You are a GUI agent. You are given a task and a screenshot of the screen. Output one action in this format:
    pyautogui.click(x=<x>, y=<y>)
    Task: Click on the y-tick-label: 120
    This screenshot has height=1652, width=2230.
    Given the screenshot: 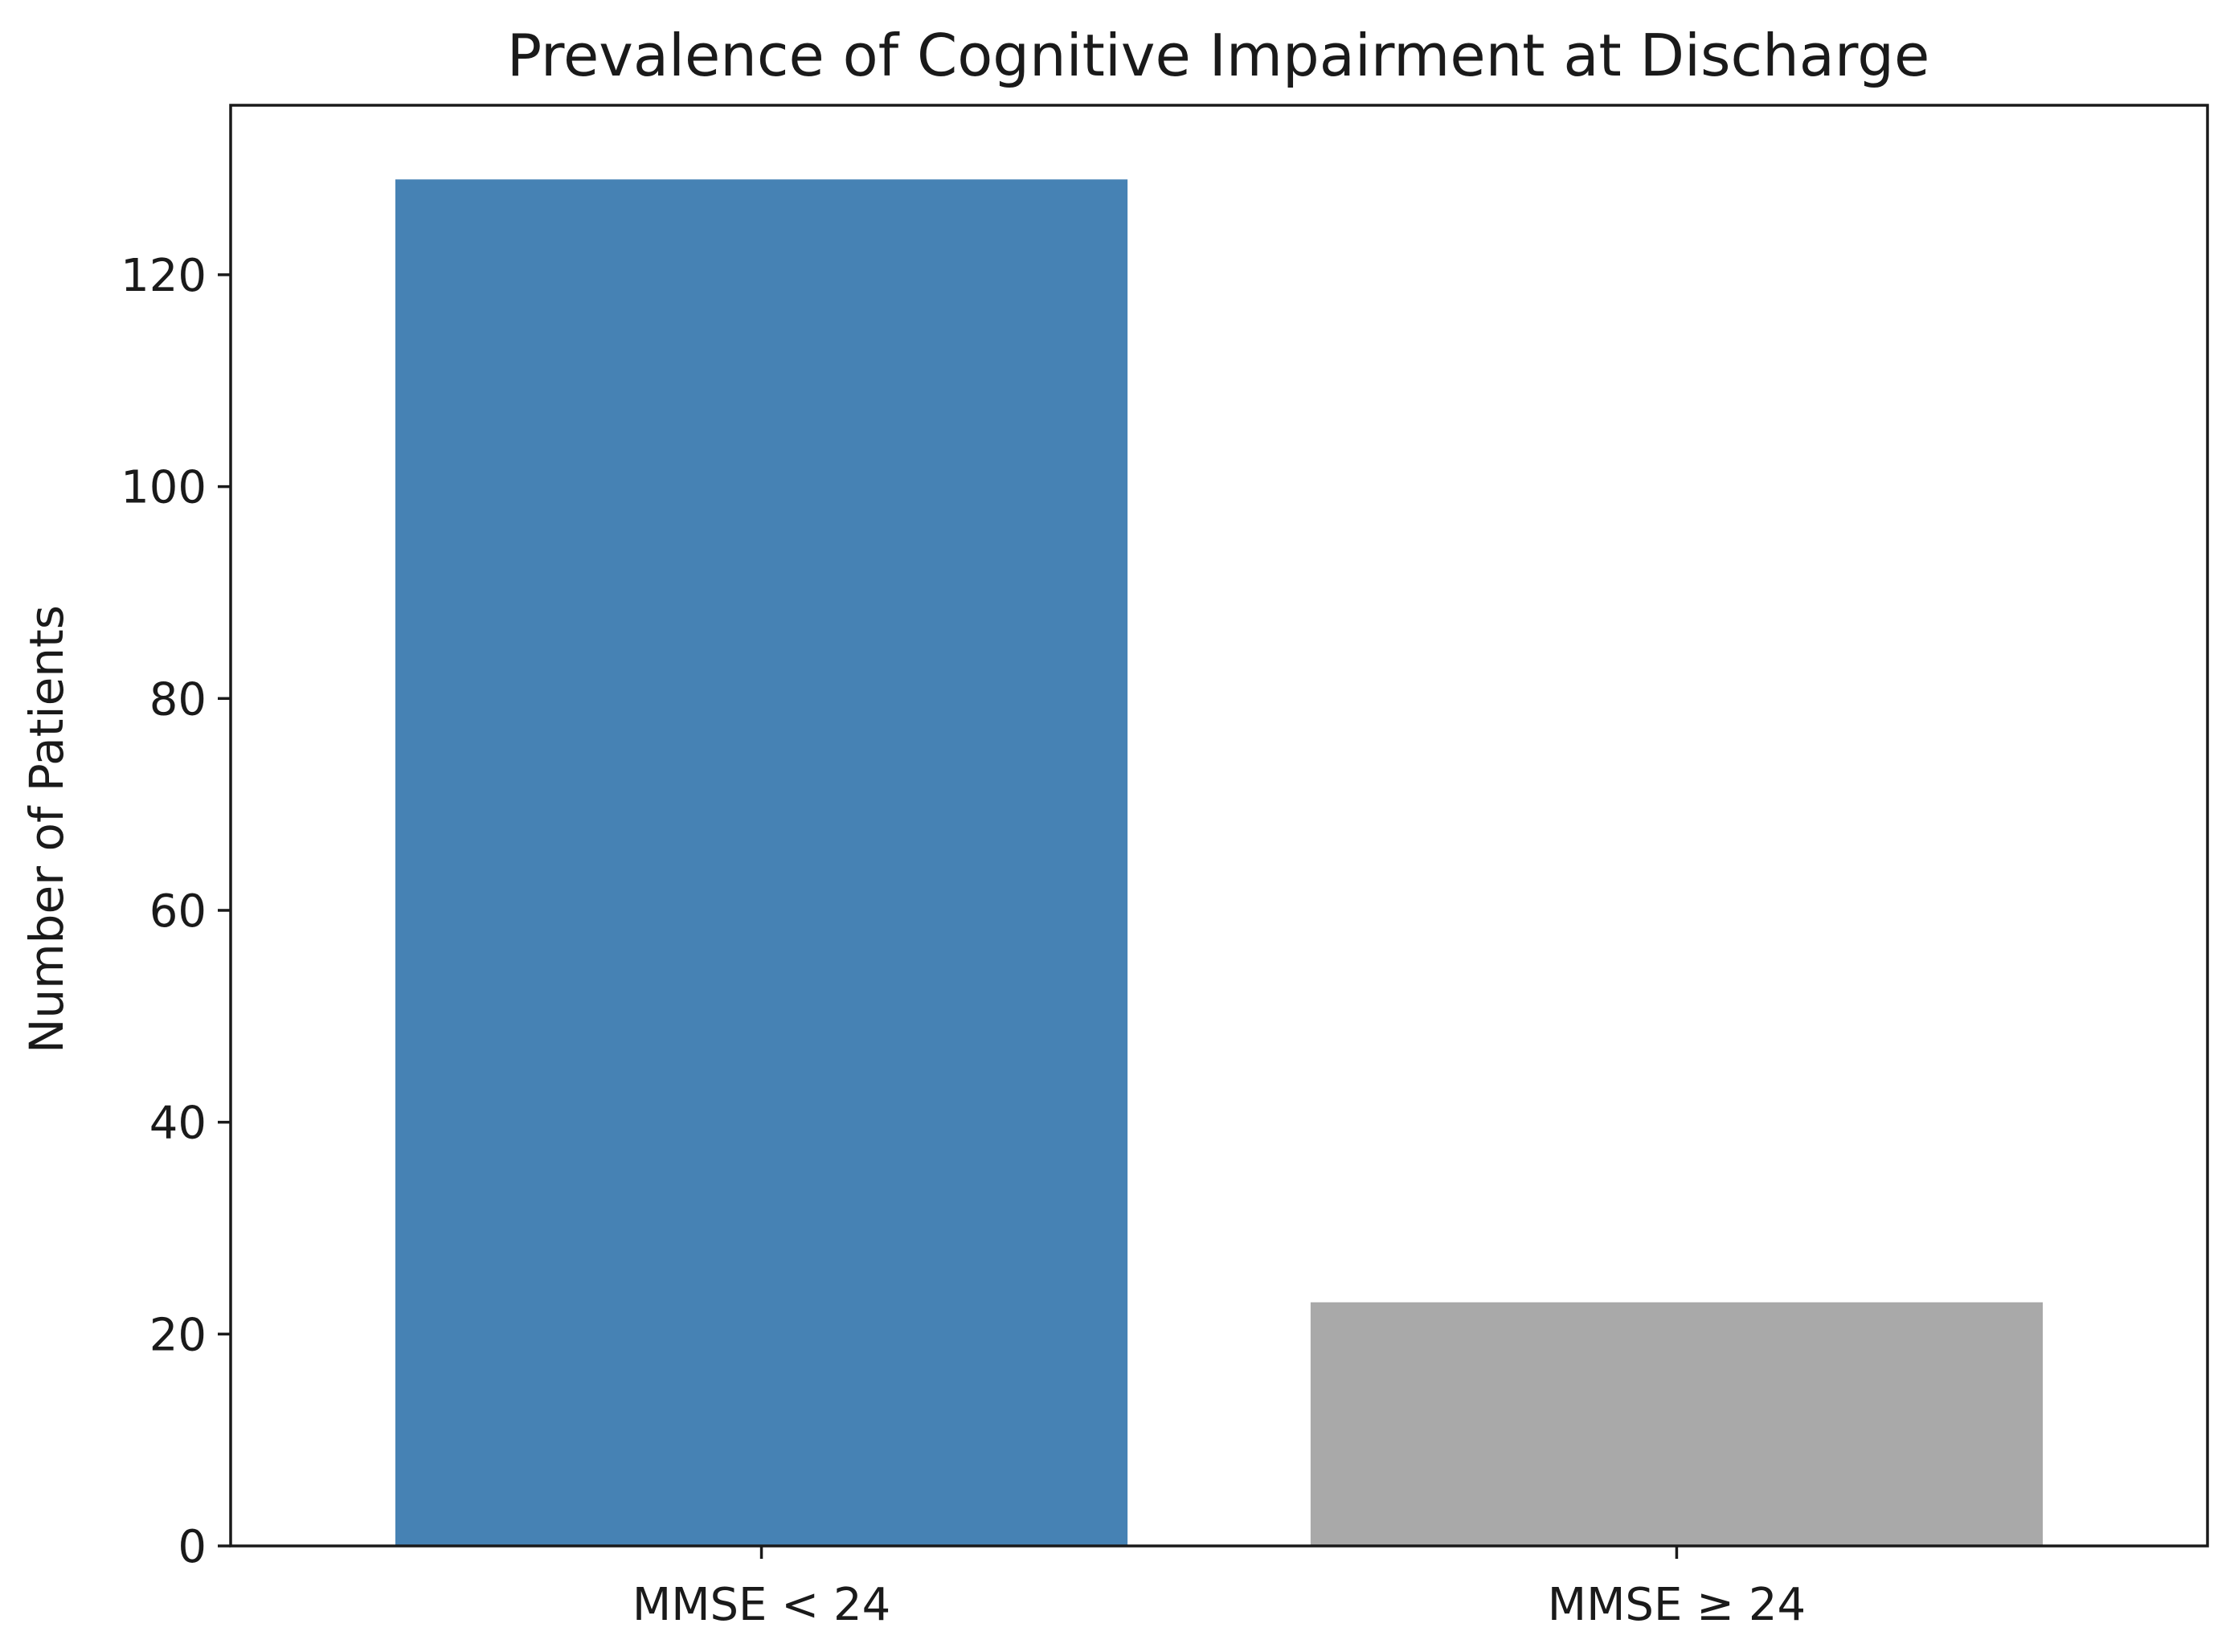 What is the action you would take?
    pyautogui.click(x=164, y=276)
    